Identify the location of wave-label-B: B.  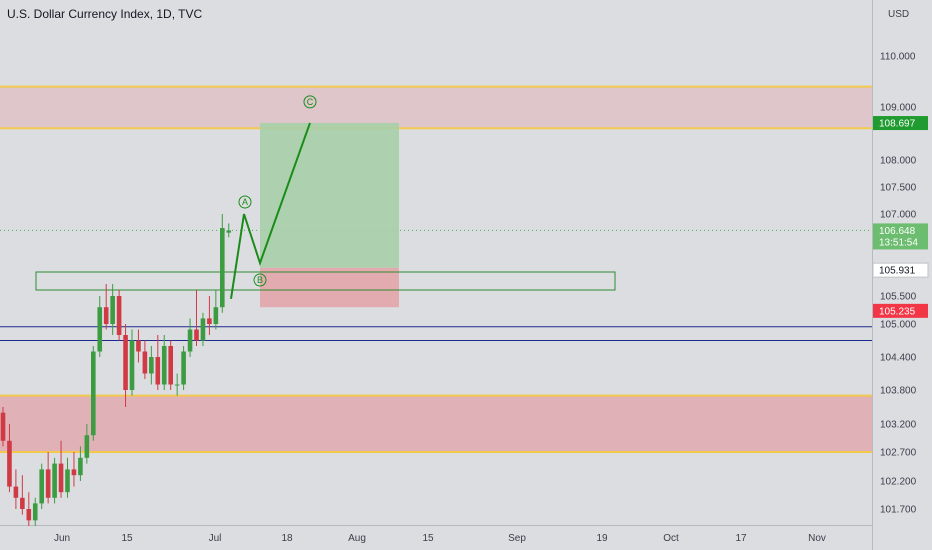
(260, 280).